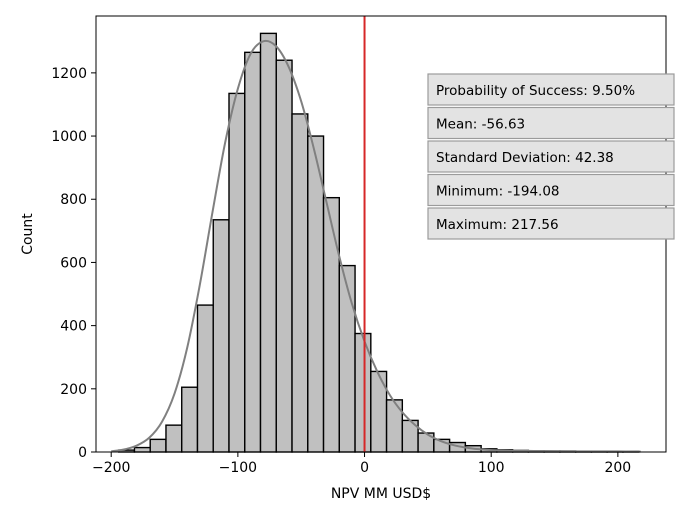 The height and width of the screenshot is (512, 692). What do you see at coordinates (364, 468) in the screenshot?
I see `x-tick-label: 0` at bounding box center [364, 468].